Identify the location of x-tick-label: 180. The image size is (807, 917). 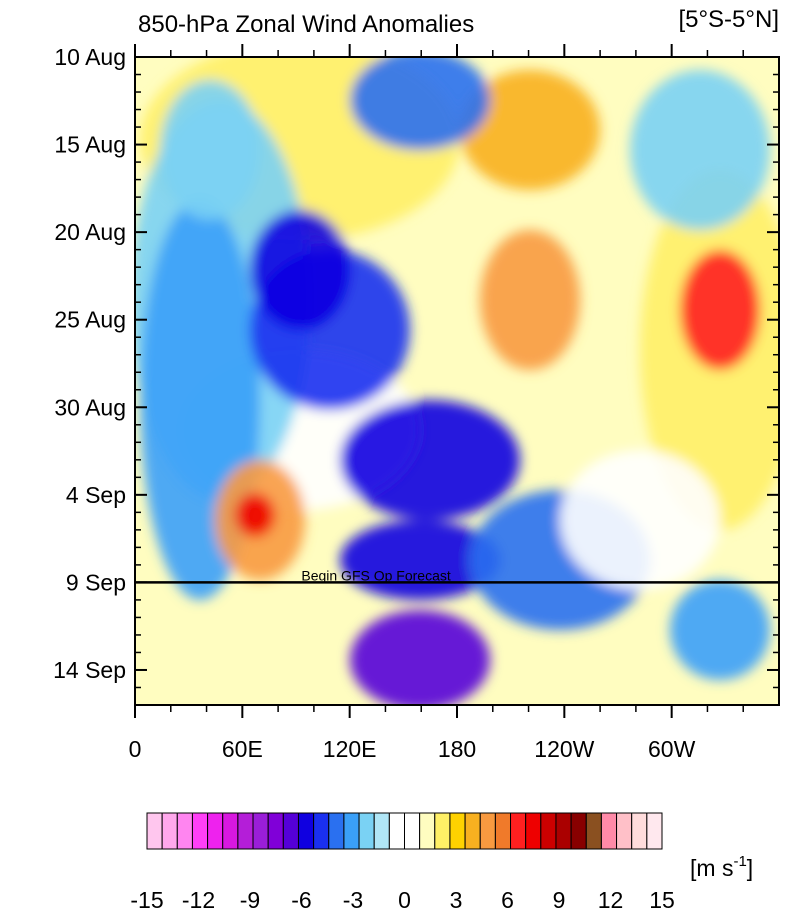
(457, 749).